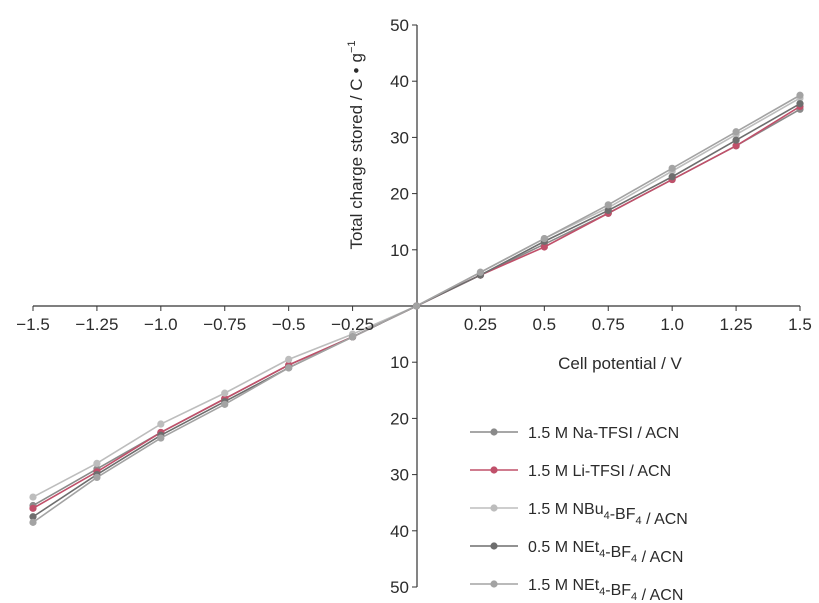  What do you see at coordinates (605, 552) in the screenshot?
I see `legend-label: 0.5 M NEt4-BF4 / ACN` at bounding box center [605, 552].